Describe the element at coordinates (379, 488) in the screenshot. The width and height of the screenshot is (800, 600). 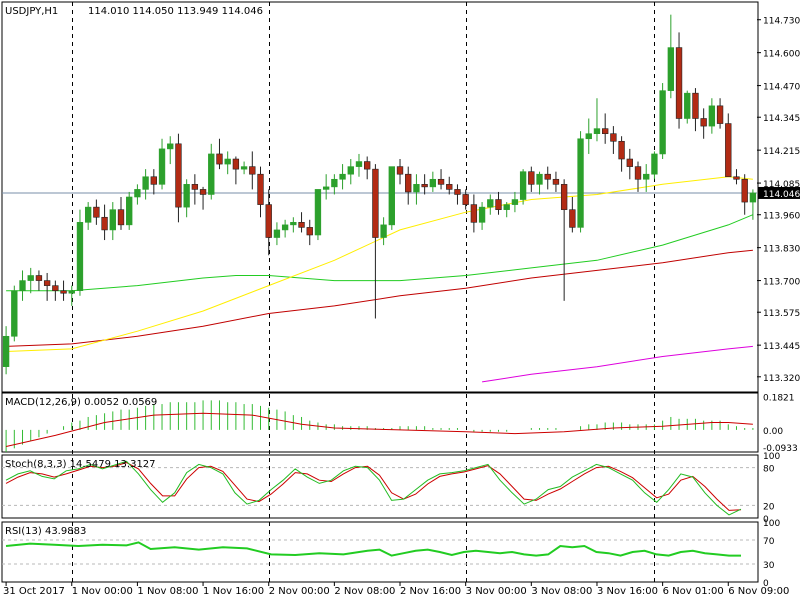
I see `stoch-pane` at that location.